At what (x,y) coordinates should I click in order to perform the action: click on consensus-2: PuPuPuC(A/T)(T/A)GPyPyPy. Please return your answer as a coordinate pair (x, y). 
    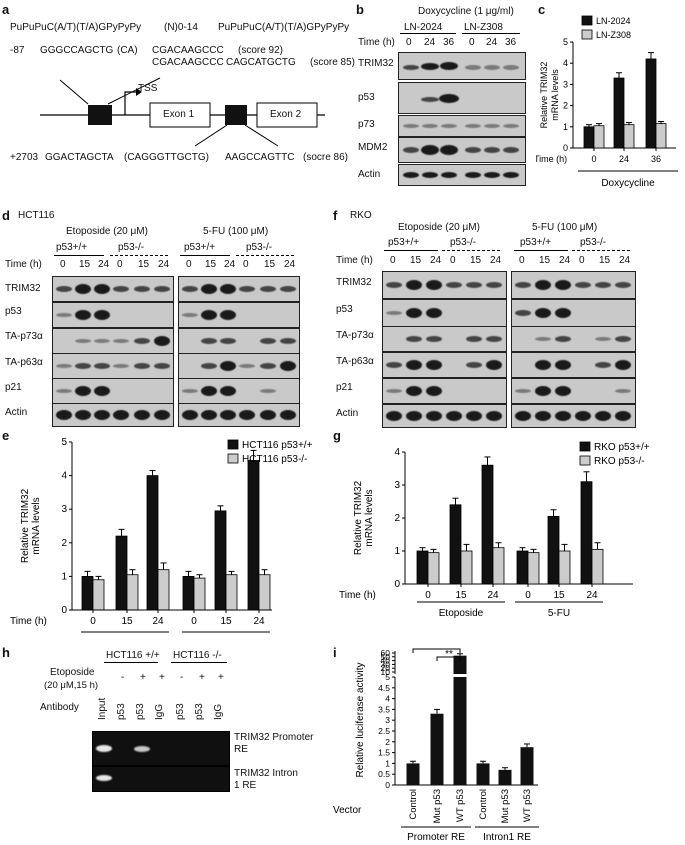
    Looking at the image, I should click on (284, 27).